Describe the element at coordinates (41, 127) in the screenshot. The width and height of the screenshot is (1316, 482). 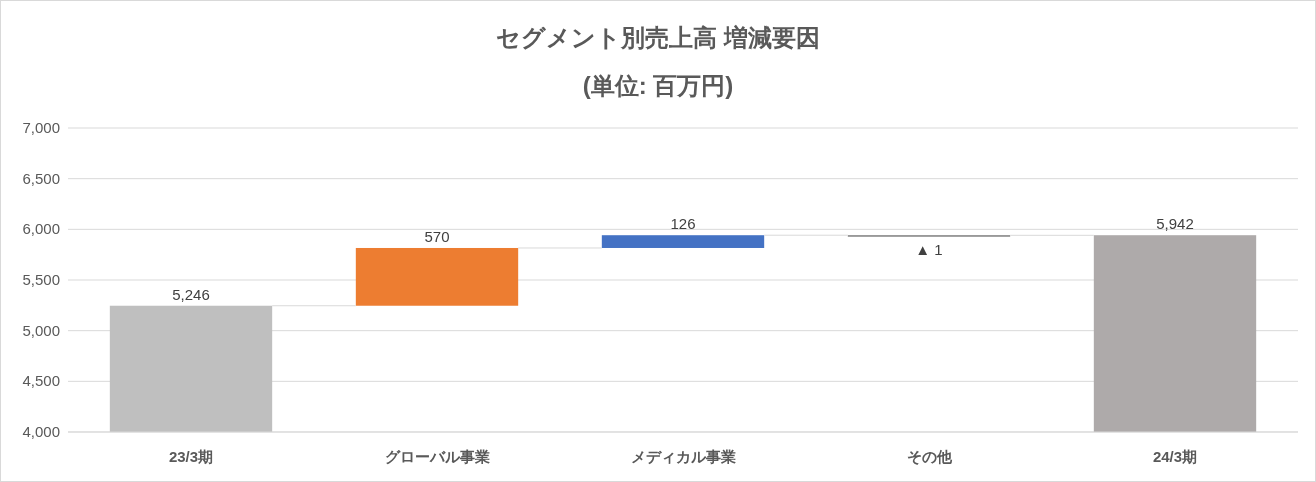
I see `y-tick-label: 7,000` at that location.